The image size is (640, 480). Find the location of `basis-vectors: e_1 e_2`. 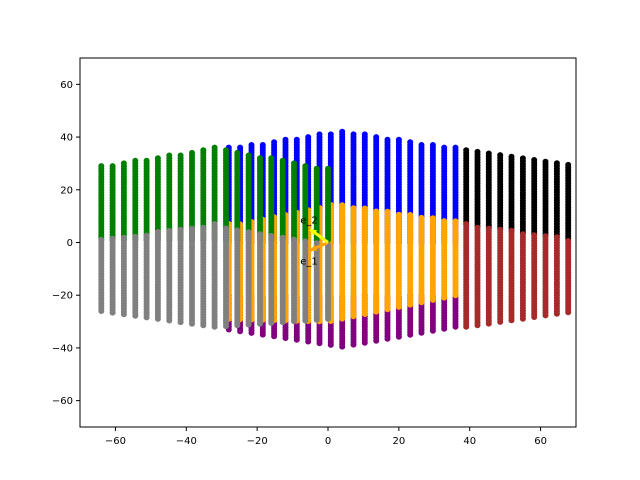

basis-vectors: e_1 e_2 is located at coordinates (314, 241).